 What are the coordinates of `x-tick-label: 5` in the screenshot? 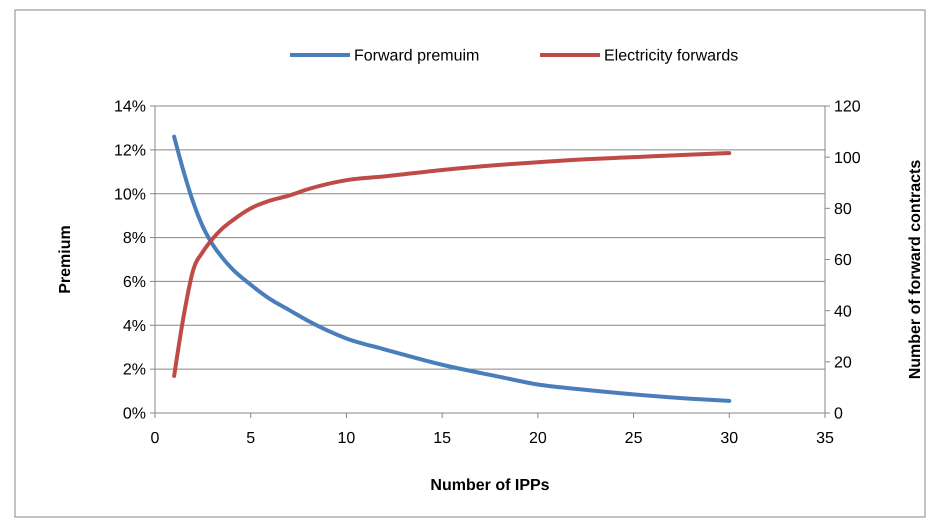 It's located at (251, 438).